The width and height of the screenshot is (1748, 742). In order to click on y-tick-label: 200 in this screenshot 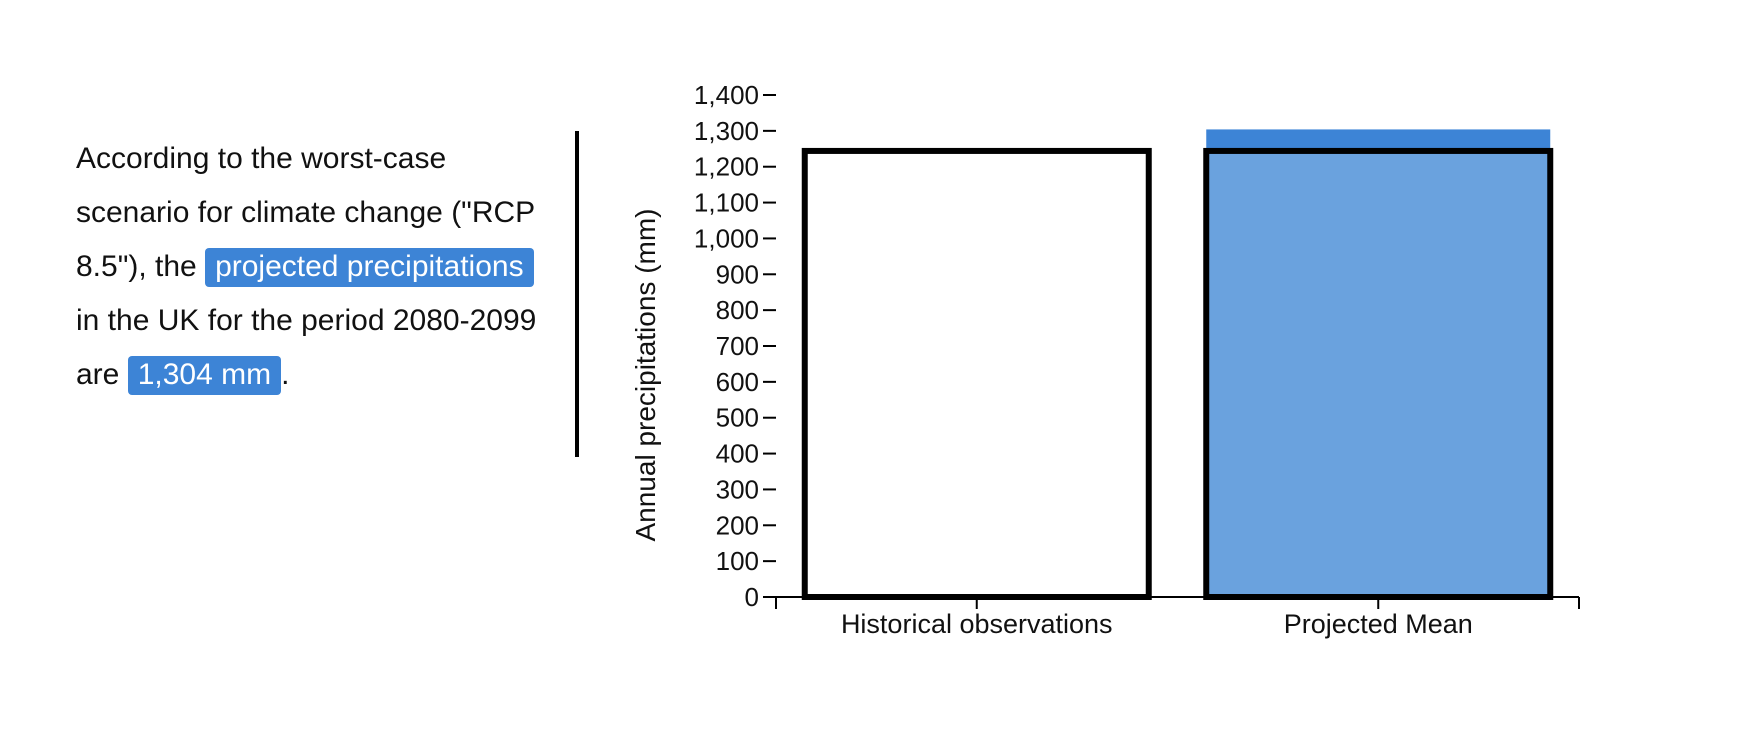, I will do `click(737, 525)`.